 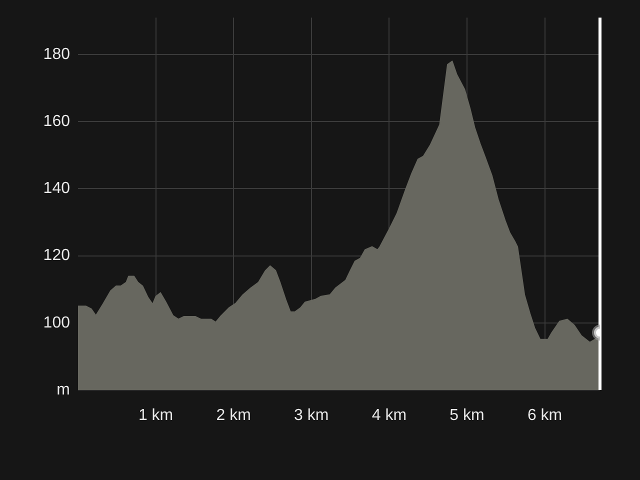 What do you see at coordinates (156, 415) in the screenshot?
I see `x-tick-label: 1 km` at bounding box center [156, 415].